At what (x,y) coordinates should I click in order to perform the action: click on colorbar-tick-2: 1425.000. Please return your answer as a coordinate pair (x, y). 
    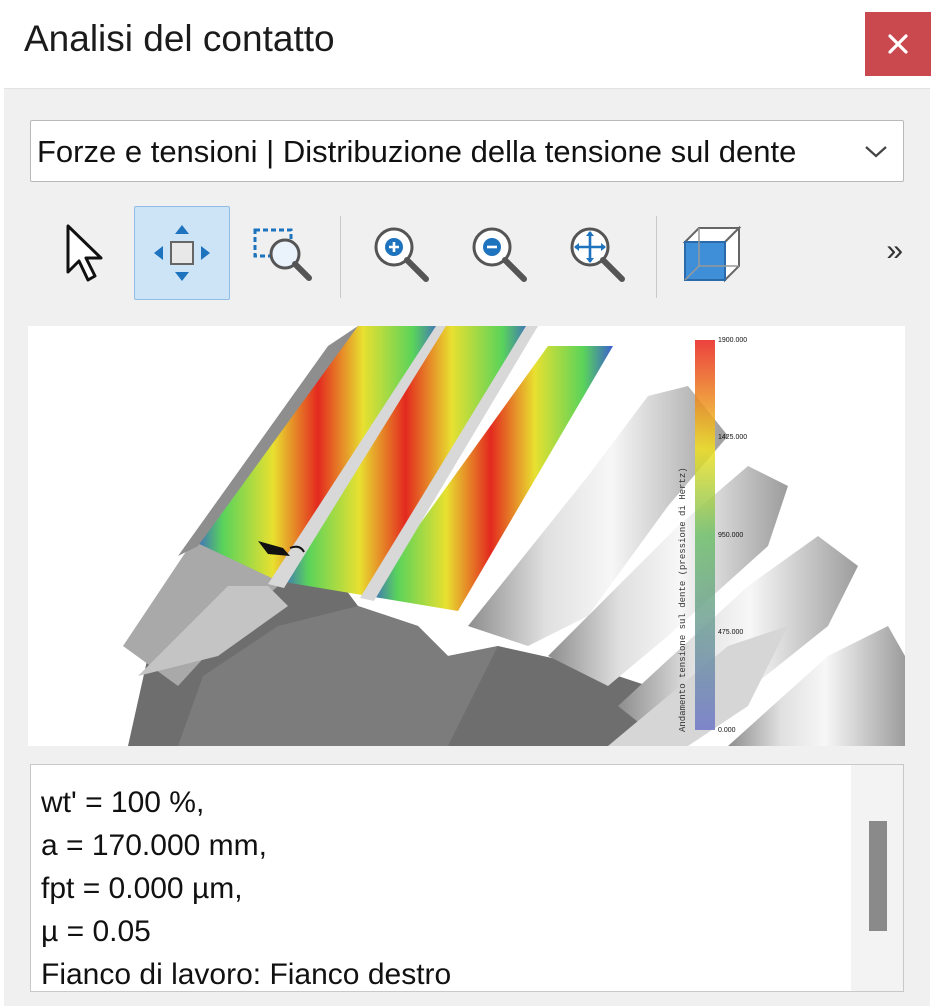
    Looking at the image, I should click on (732, 437).